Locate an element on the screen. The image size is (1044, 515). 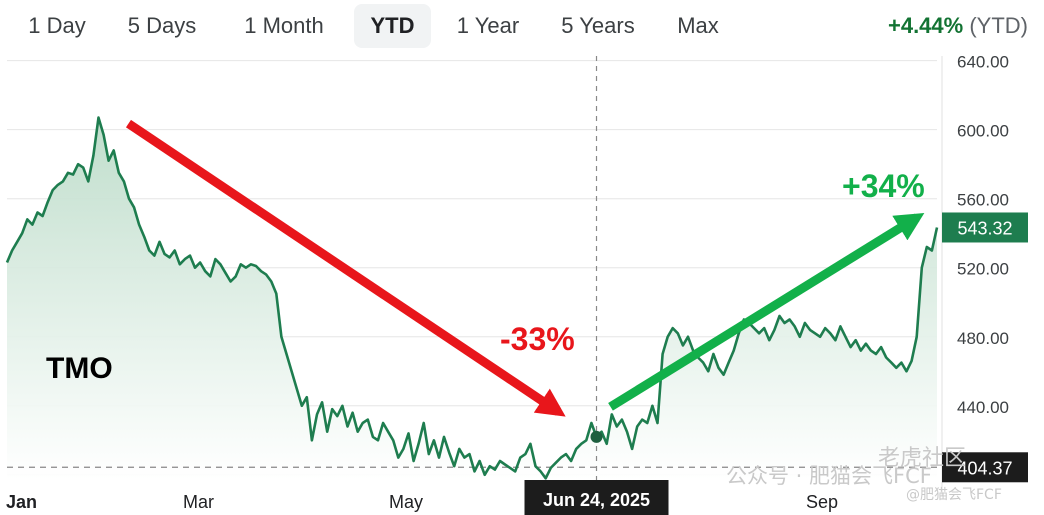
price-tag-label: 543.32 is located at coordinates (984, 228).